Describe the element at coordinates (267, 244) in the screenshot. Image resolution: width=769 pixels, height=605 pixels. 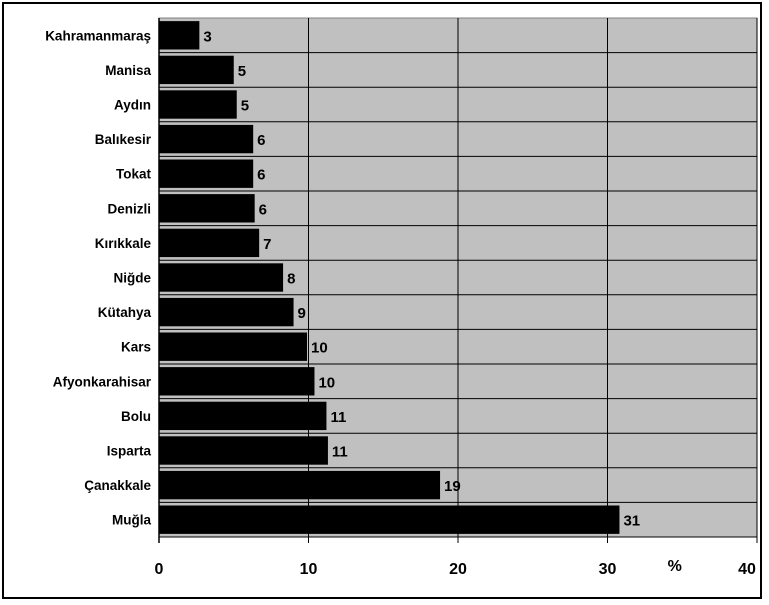
I see `data-label: 7` at that location.